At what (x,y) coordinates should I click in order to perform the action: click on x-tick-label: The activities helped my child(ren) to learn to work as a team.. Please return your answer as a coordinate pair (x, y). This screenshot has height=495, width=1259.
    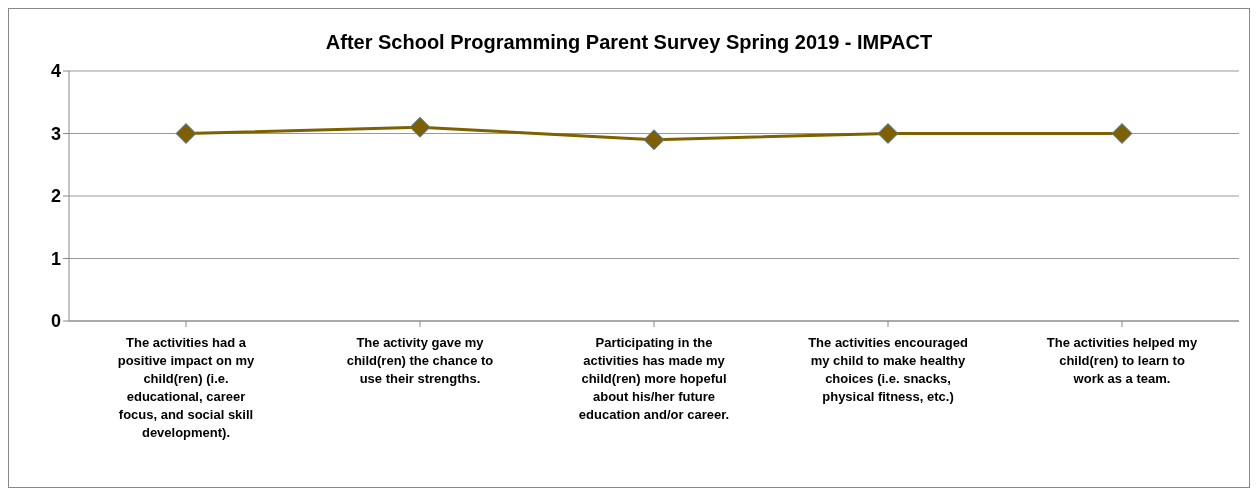
    Looking at the image, I should click on (1122, 360).